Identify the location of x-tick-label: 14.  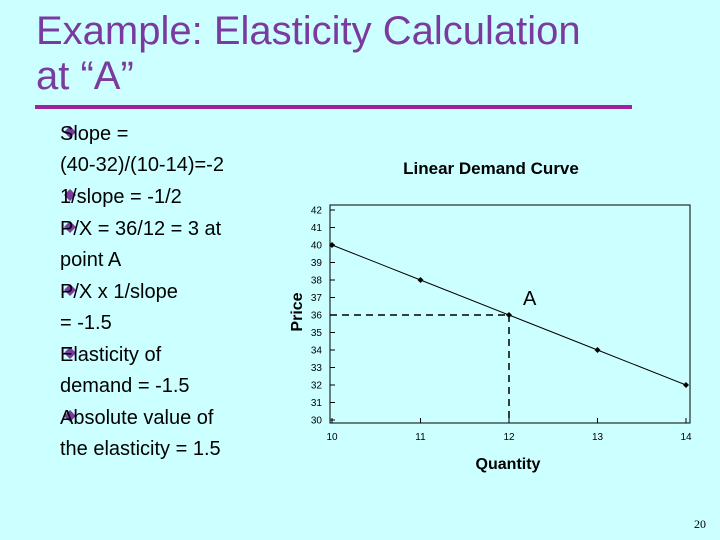
(686, 437).